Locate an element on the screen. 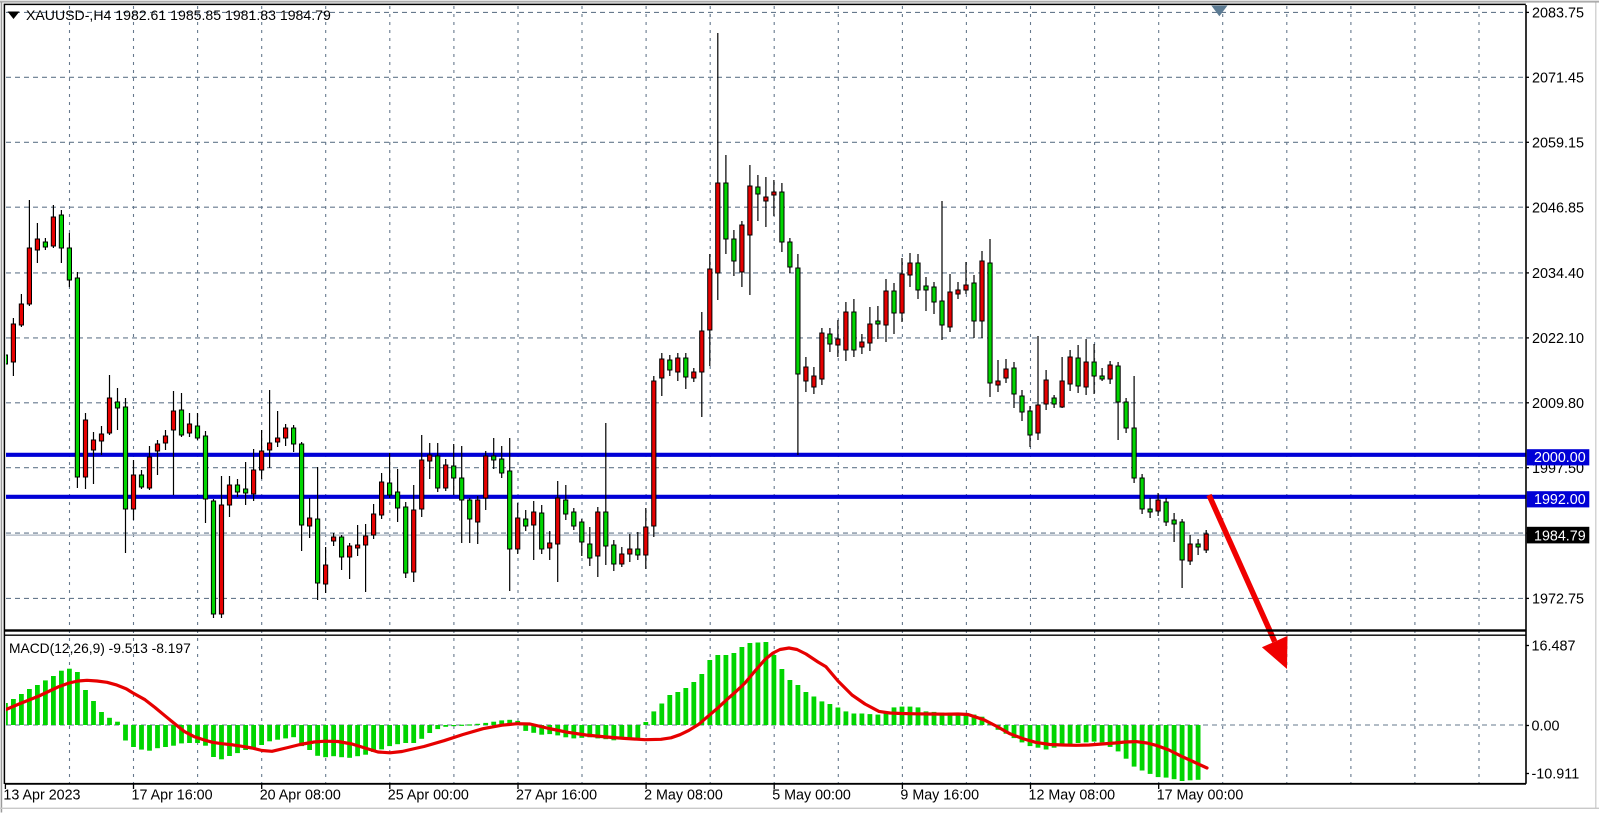 This screenshot has width=1599, height=818. svg-text: MACD(12,26,9) -9.513 -8.197 is located at coordinates (100, 648).